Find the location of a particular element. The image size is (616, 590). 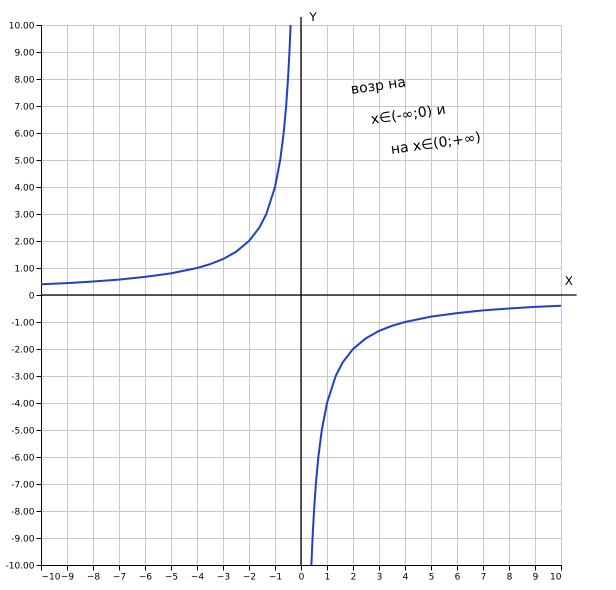

x-tick-label: 5 is located at coordinates (431, 577).